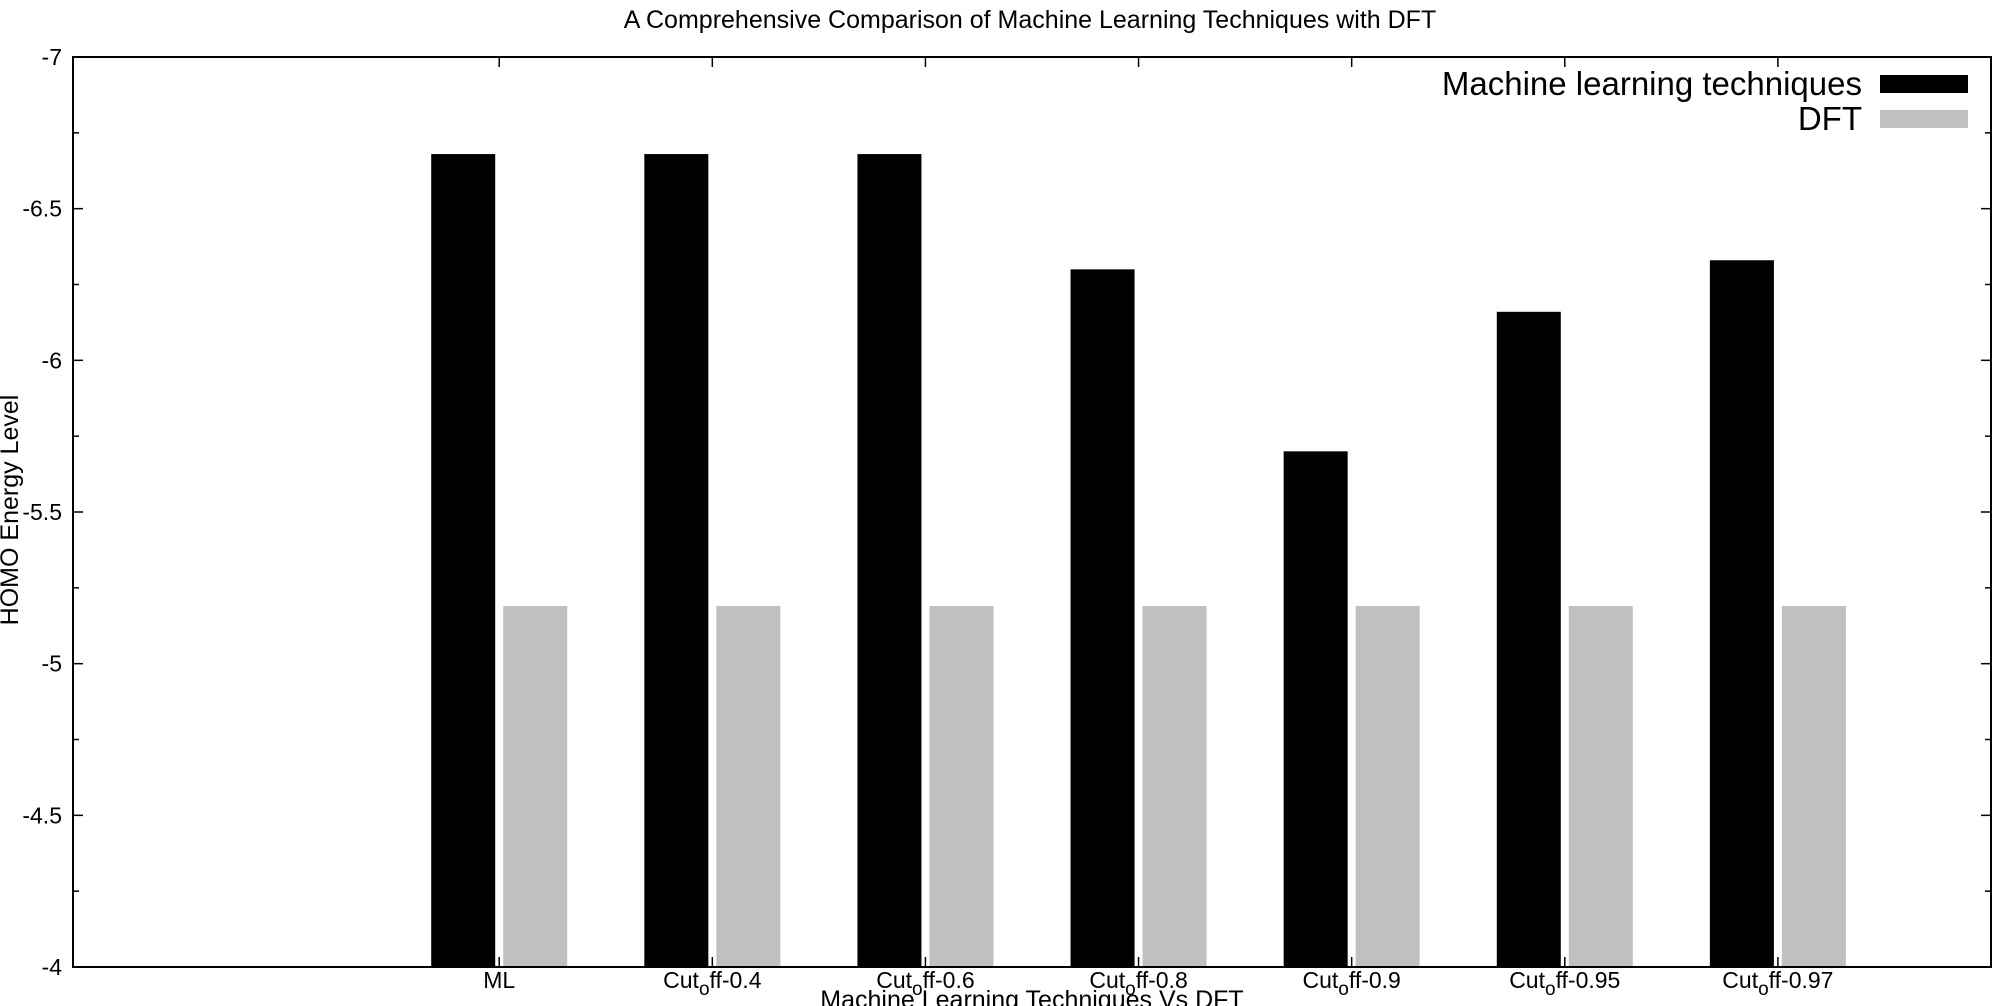 Image resolution: width=2000 pixels, height=1006 pixels. Describe the element at coordinates (42, 815) in the screenshot. I see `y-tick-label: -4.5` at that location.